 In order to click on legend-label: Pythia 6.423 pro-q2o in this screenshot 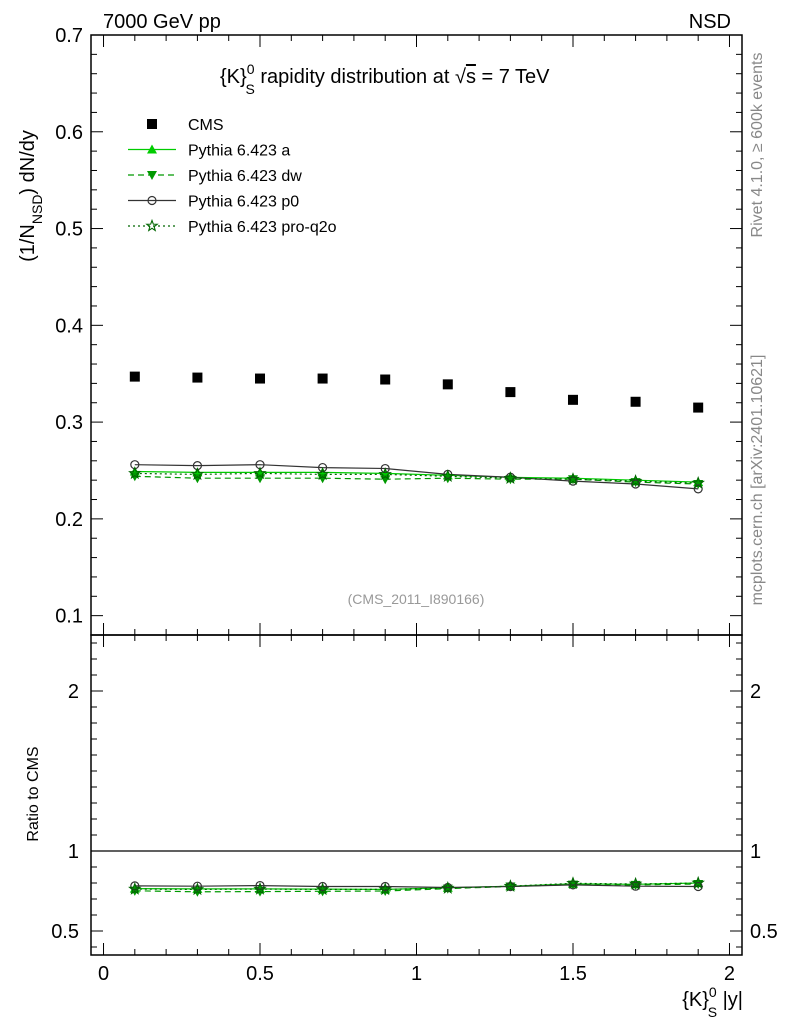, I will do `click(262, 227)`.